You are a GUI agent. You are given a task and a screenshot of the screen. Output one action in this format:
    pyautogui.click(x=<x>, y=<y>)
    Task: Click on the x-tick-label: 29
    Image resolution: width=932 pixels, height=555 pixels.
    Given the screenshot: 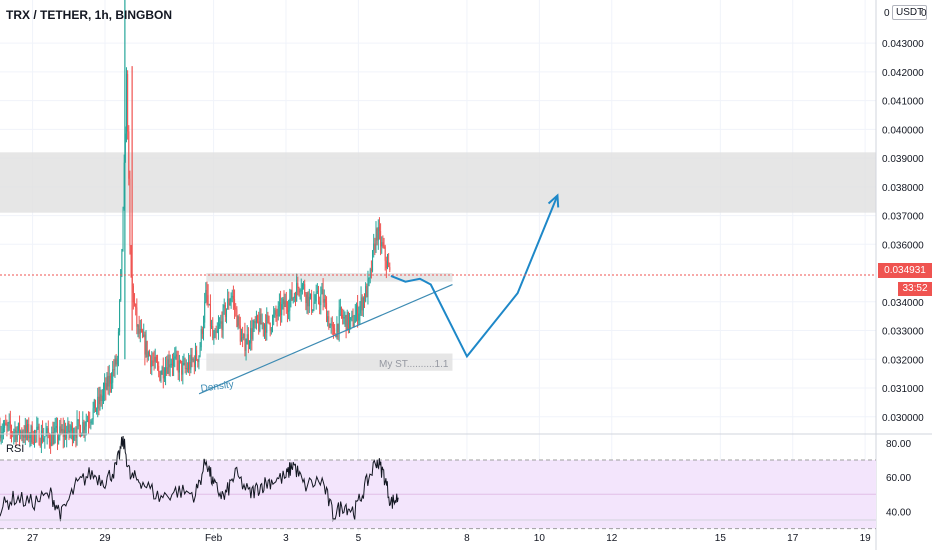 What is the action you would take?
    pyautogui.click(x=105, y=538)
    